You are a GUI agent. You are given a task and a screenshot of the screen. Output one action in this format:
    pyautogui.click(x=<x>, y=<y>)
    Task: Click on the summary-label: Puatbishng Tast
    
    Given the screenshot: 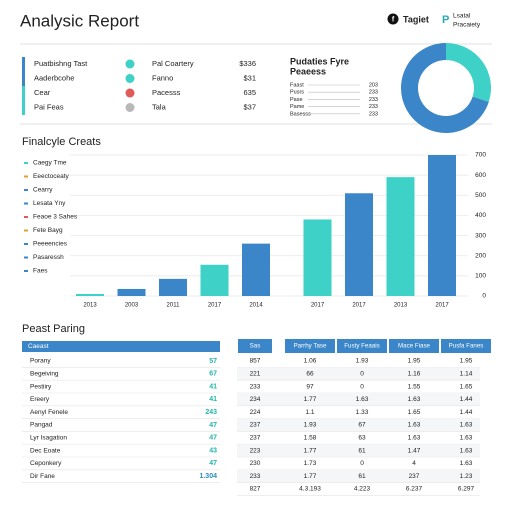 What is the action you would take?
    pyautogui.click(x=61, y=63)
    